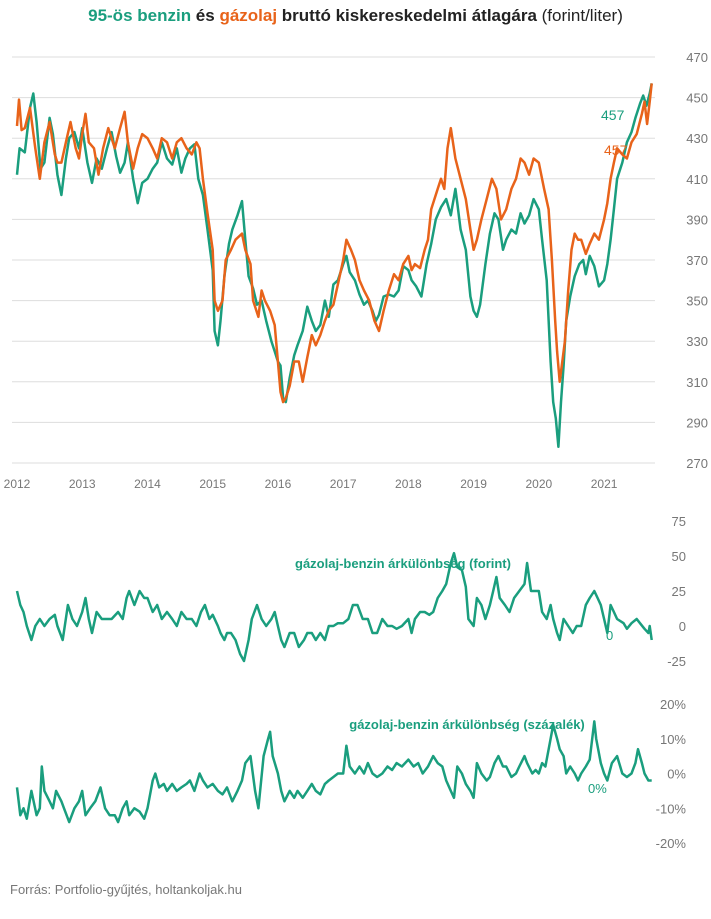 The width and height of the screenshot is (711, 919). What do you see at coordinates (616, 150) in the screenshot?
I see `gazolaj-end-label: 457` at bounding box center [616, 150].